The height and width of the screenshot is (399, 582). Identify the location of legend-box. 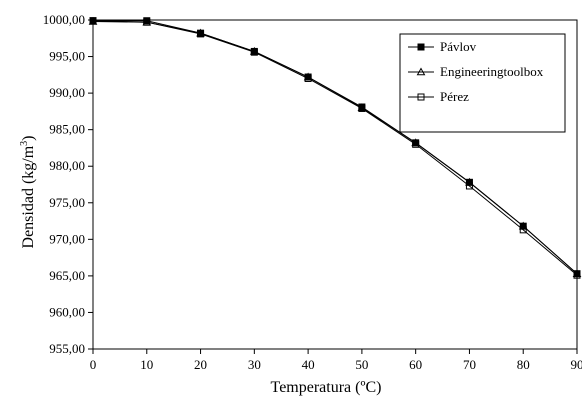
(482, 83).